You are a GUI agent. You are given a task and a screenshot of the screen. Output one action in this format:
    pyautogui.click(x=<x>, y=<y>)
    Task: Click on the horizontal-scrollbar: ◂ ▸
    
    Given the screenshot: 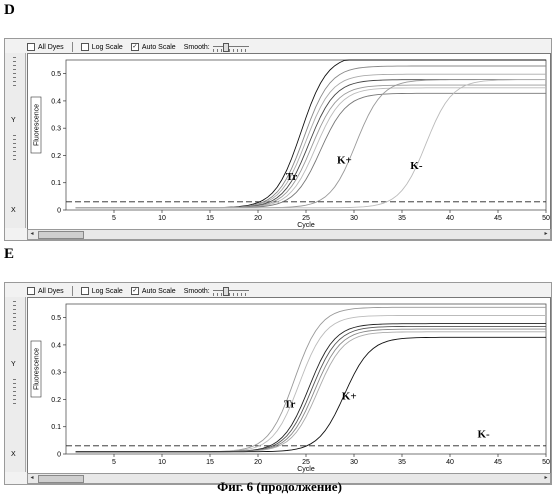 What is the action you would take?
    pyautogui.click(x=289, y=234)
    